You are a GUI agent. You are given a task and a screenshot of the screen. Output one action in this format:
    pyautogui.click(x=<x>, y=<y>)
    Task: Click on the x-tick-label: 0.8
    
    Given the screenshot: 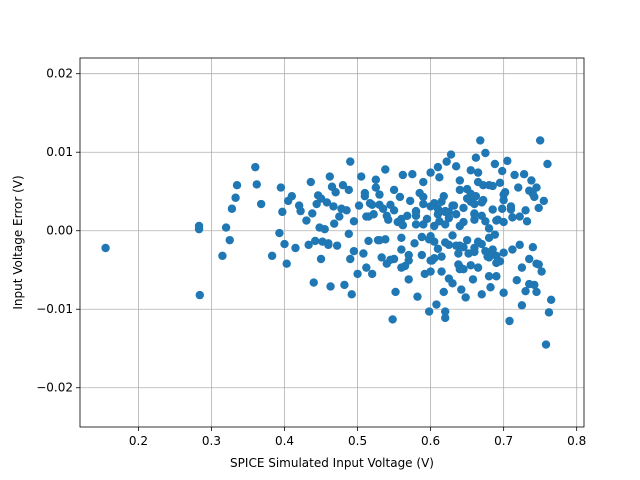 What is the action you would take?
    pyautogui.click(x=576, y=441)
    